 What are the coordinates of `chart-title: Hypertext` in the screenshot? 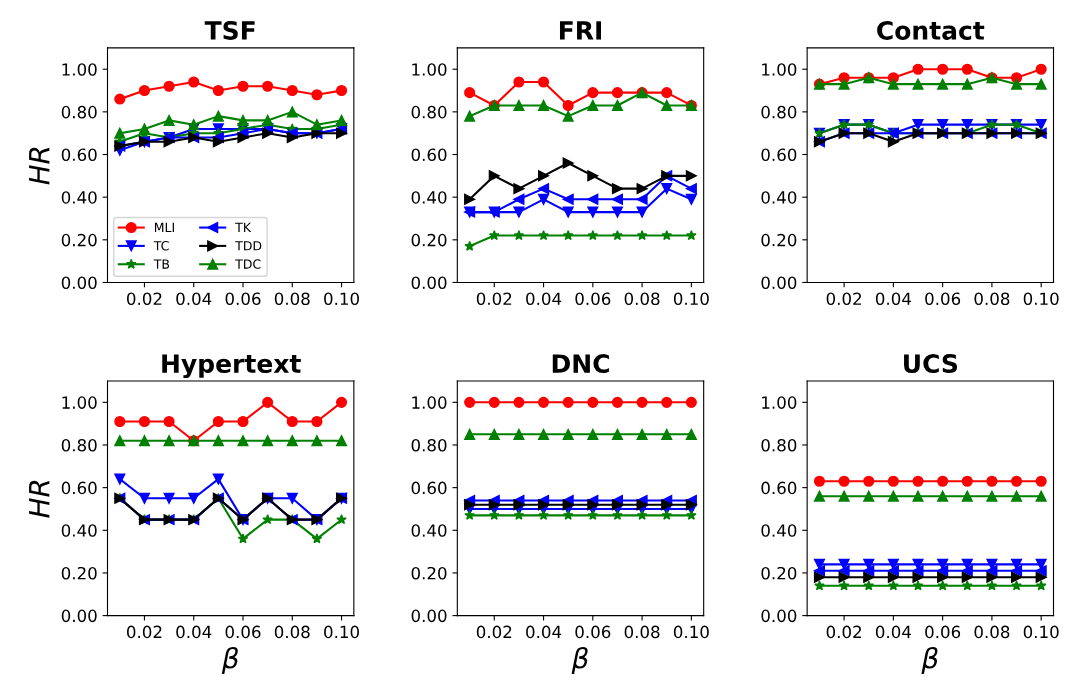 It's located at (231, 366).